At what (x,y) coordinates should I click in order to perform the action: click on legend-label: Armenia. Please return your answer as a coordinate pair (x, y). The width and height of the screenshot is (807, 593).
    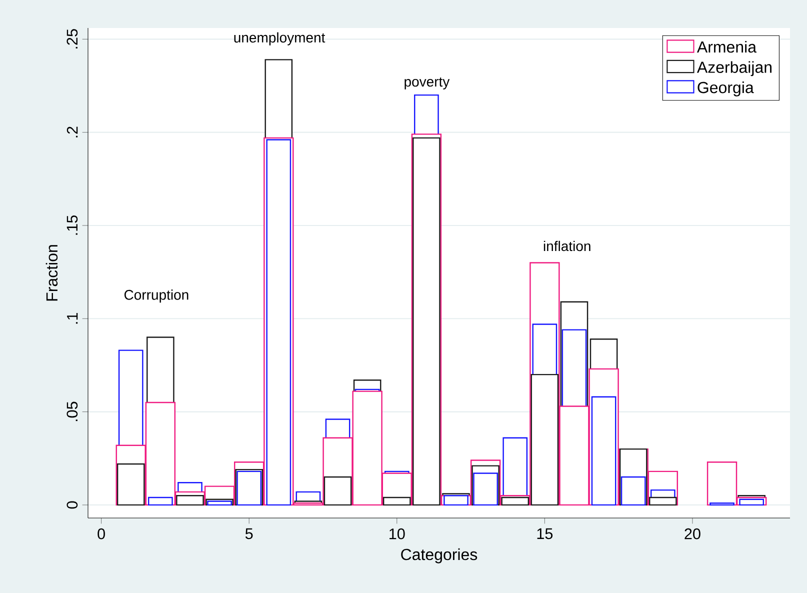
    Looking at the image, I should click on (726, 46).